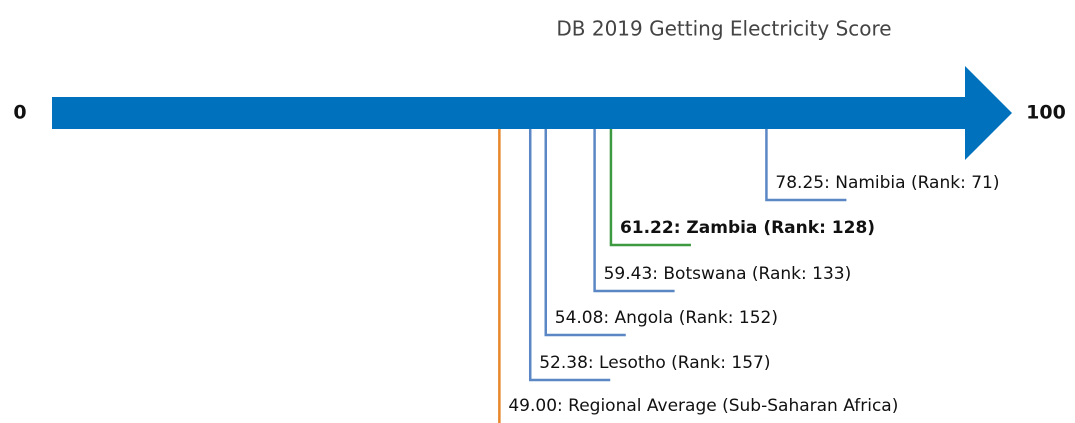 This screenshot has width=1075, height=423. Describe the element at coordinates (508, 113) in the screenshot. I see `axis-arrow-shaft` at that location.